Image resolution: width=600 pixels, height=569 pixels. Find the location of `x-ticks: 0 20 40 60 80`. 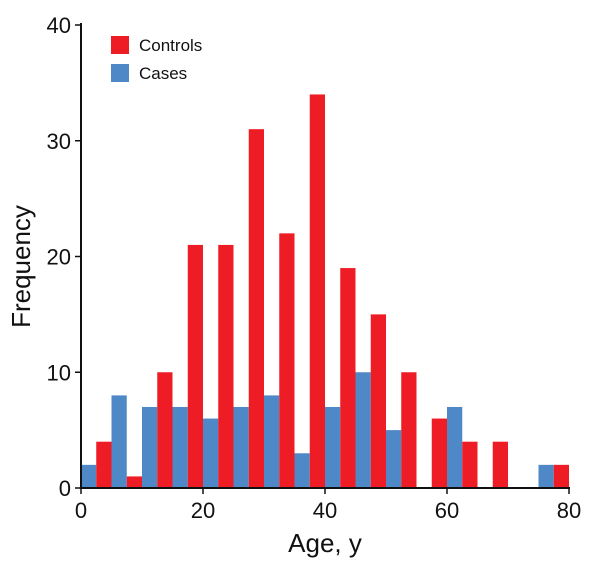

x-ticks: 0 20 40 60 80 is located at coordinates (328, 505).